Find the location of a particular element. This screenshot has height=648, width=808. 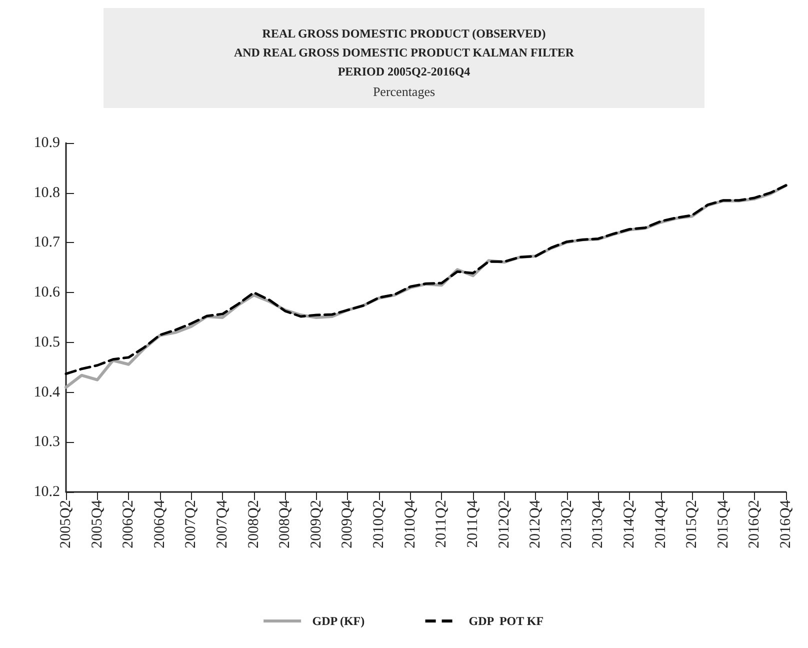

x-tick-label: 2010Q2 is located at coordinates (379, 524).